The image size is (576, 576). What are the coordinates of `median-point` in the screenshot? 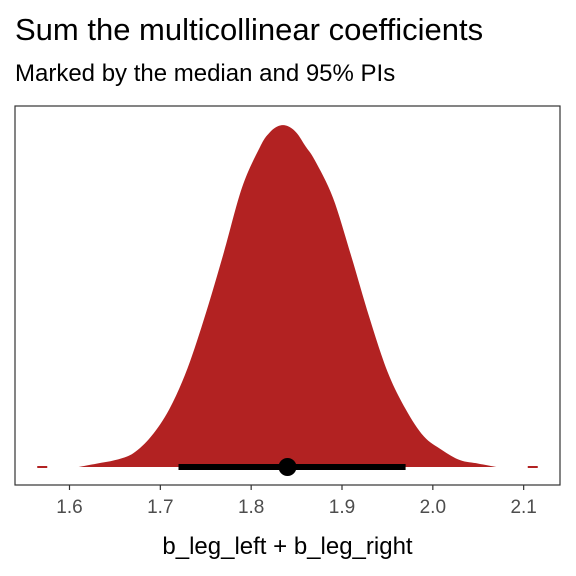 It's located at (287, 467).